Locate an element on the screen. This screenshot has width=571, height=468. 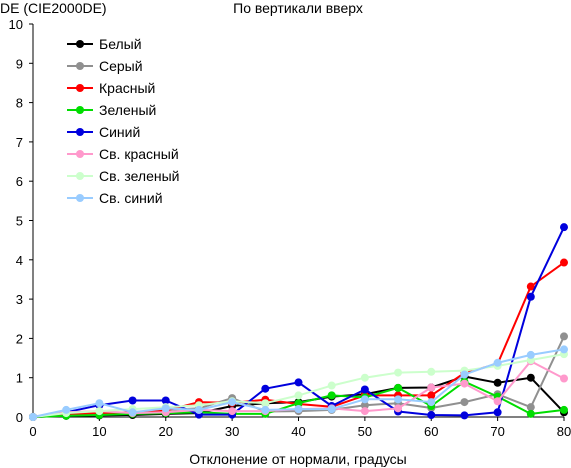
chart-title: По вертикали вверх is located at coordinates (298, 8).